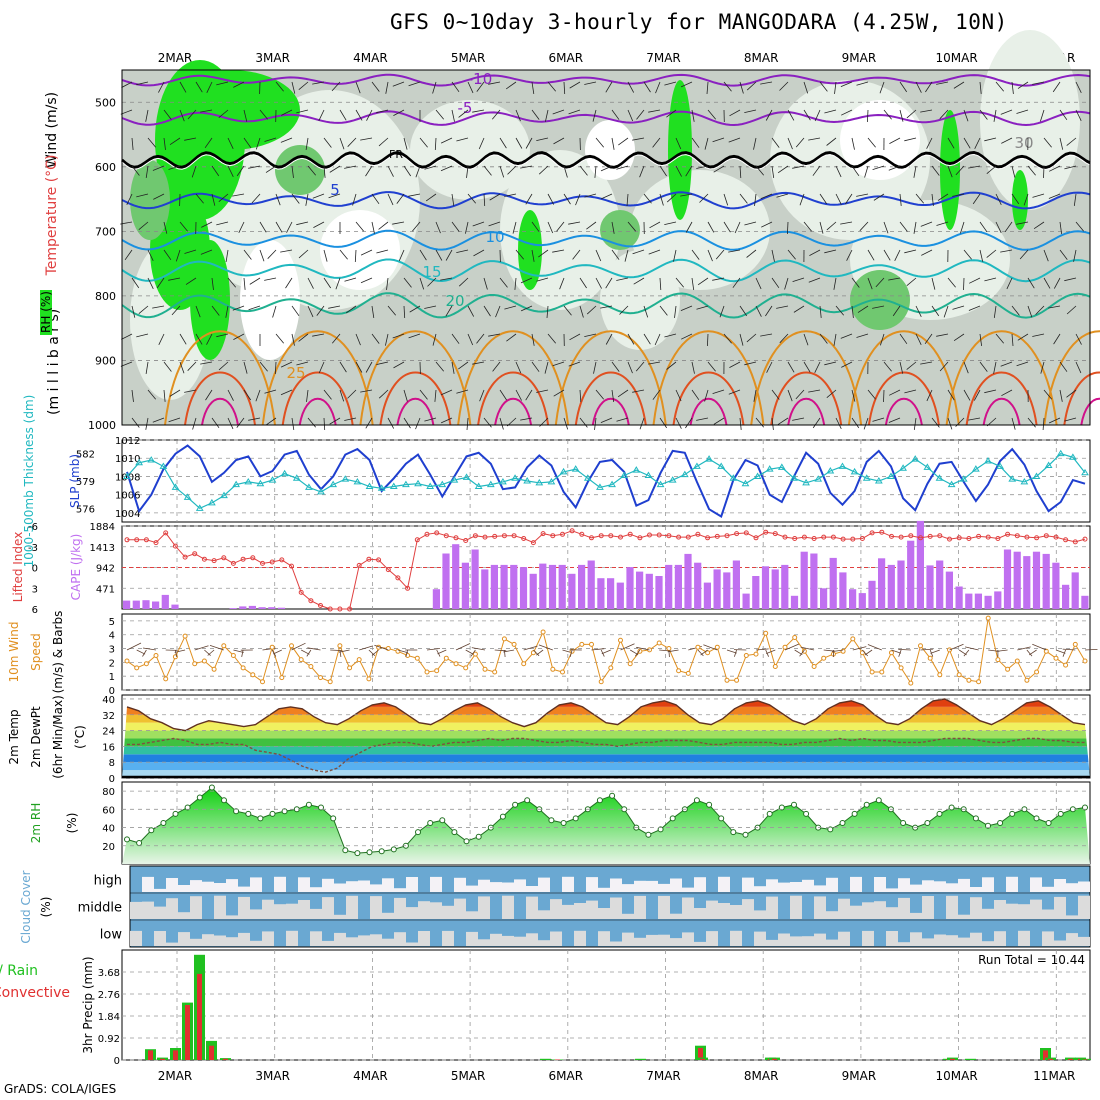 The image size is (1100, 1100). What do you see at coordinates (58, 652) in the screenshot?
I see `wind10-barbs-label: (m/s) & Barbs` at bounding box center [58, 652].